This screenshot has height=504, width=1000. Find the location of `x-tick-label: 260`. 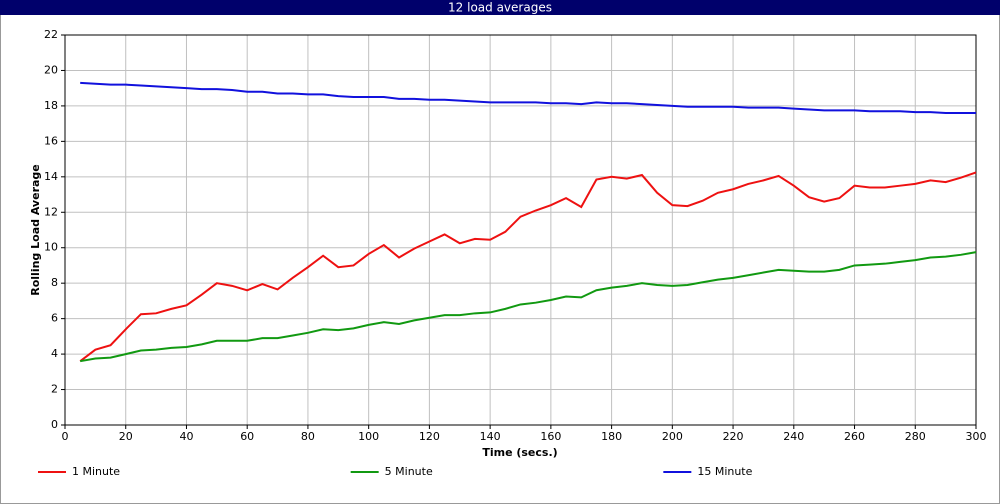

x-tick-label: 260 is located at coordinates (854, 436).